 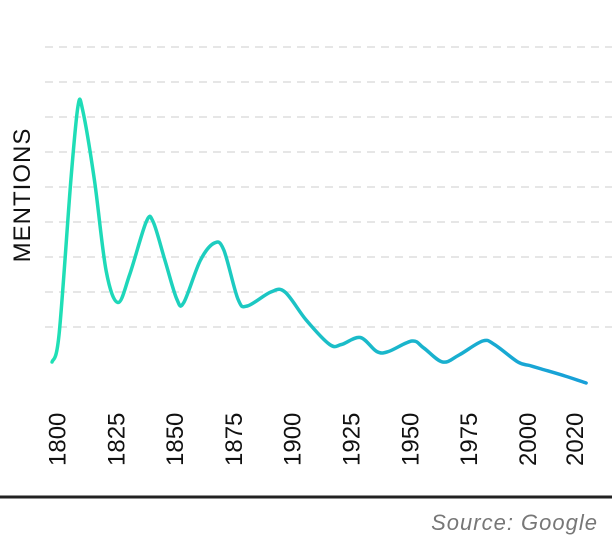 What do you see at coordinates (57, 439) in the screenshot?
I see `x-tick-label: 1800` at bounding box center [57, 439].